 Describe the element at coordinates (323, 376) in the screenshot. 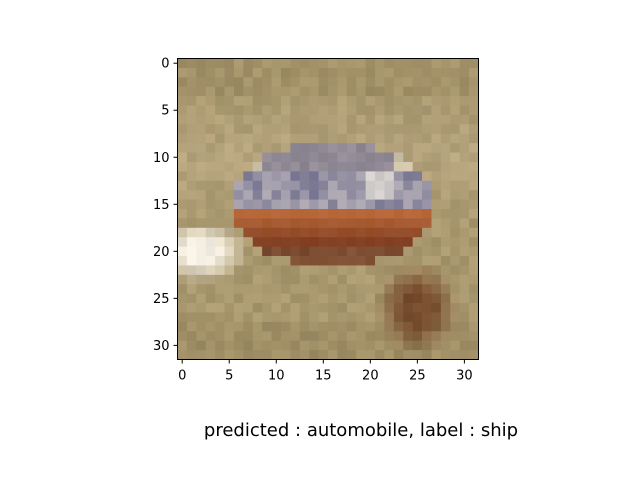

I see `x-tick-label: 15` at that location.